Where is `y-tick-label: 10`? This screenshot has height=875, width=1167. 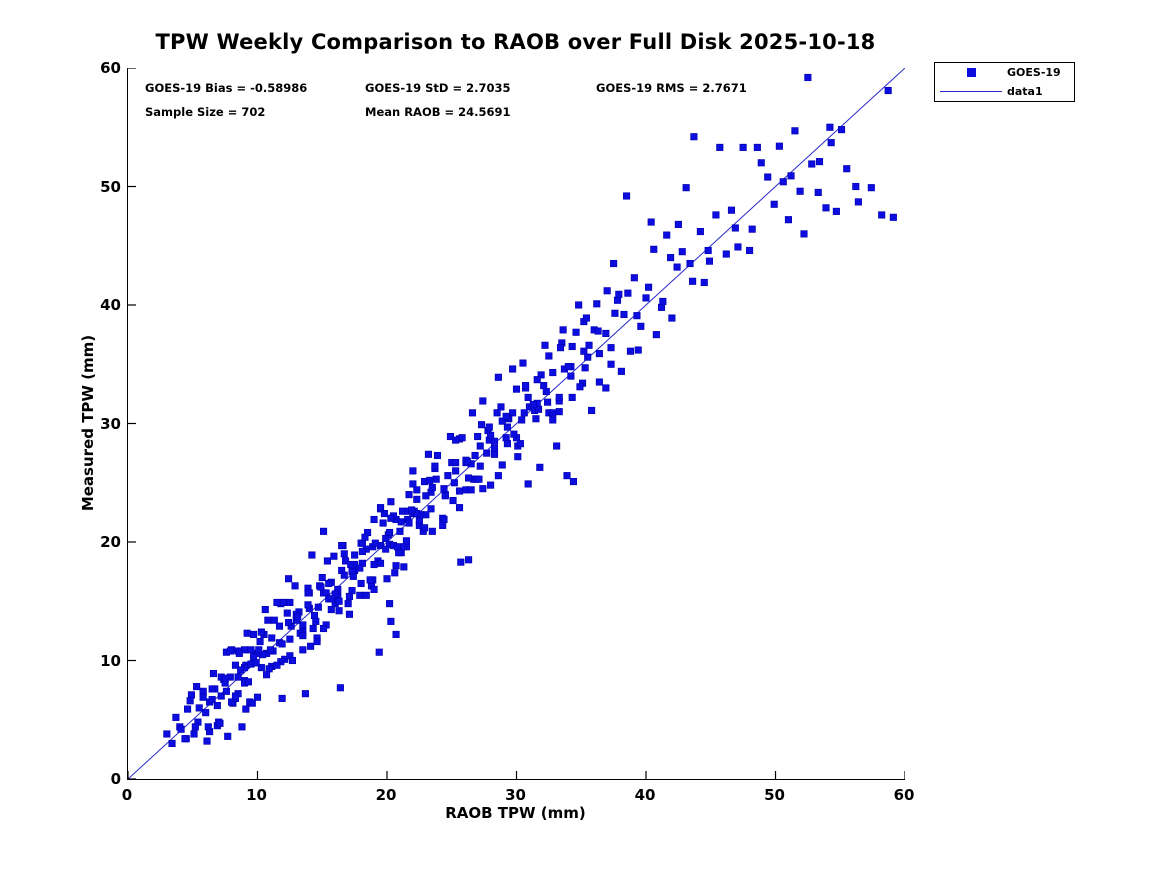
y-tick-label: 10 is located at coordinates (110, 660).